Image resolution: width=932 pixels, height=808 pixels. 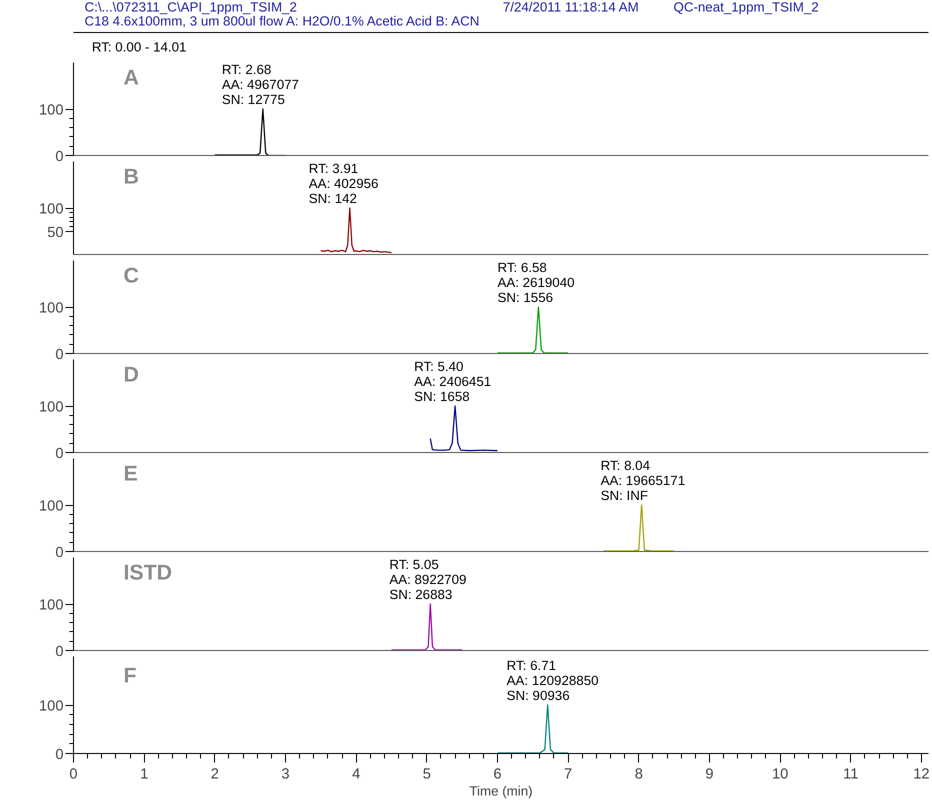 What do you see at coordinates (453, 381) in the screenshot?
I see `annotation: RT: 5.40 AA: 2406451 SN: 1658` at bounding box center [453, 381].